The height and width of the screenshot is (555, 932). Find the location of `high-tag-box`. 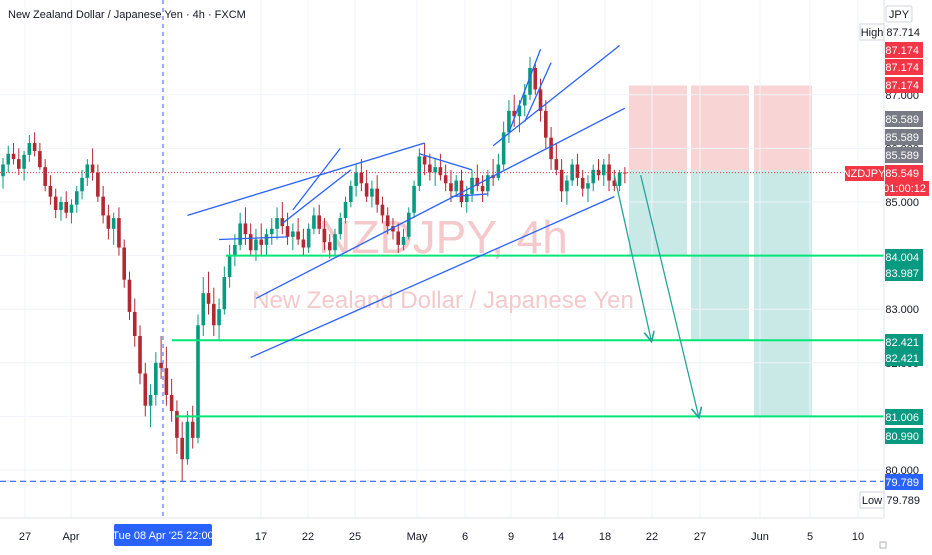

high-tag-box is located at coordinates (872, 32).